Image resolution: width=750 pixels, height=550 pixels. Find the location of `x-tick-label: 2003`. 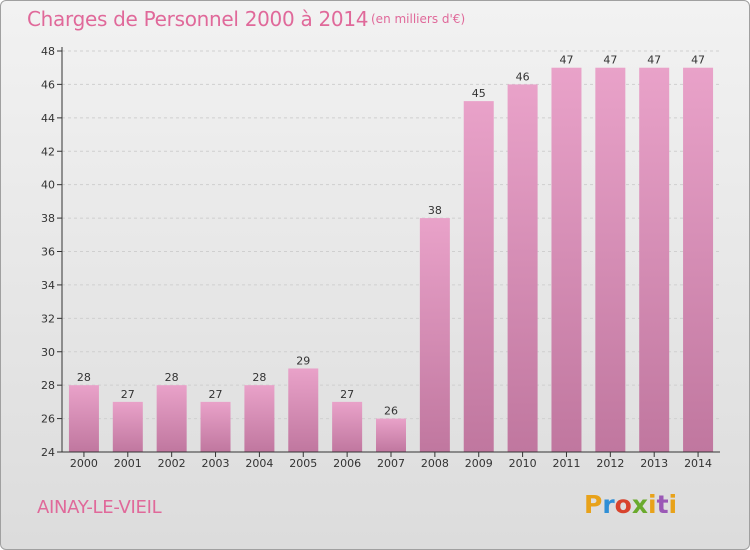

x-tick-label: 2003 is located at coordinates (216, 463).